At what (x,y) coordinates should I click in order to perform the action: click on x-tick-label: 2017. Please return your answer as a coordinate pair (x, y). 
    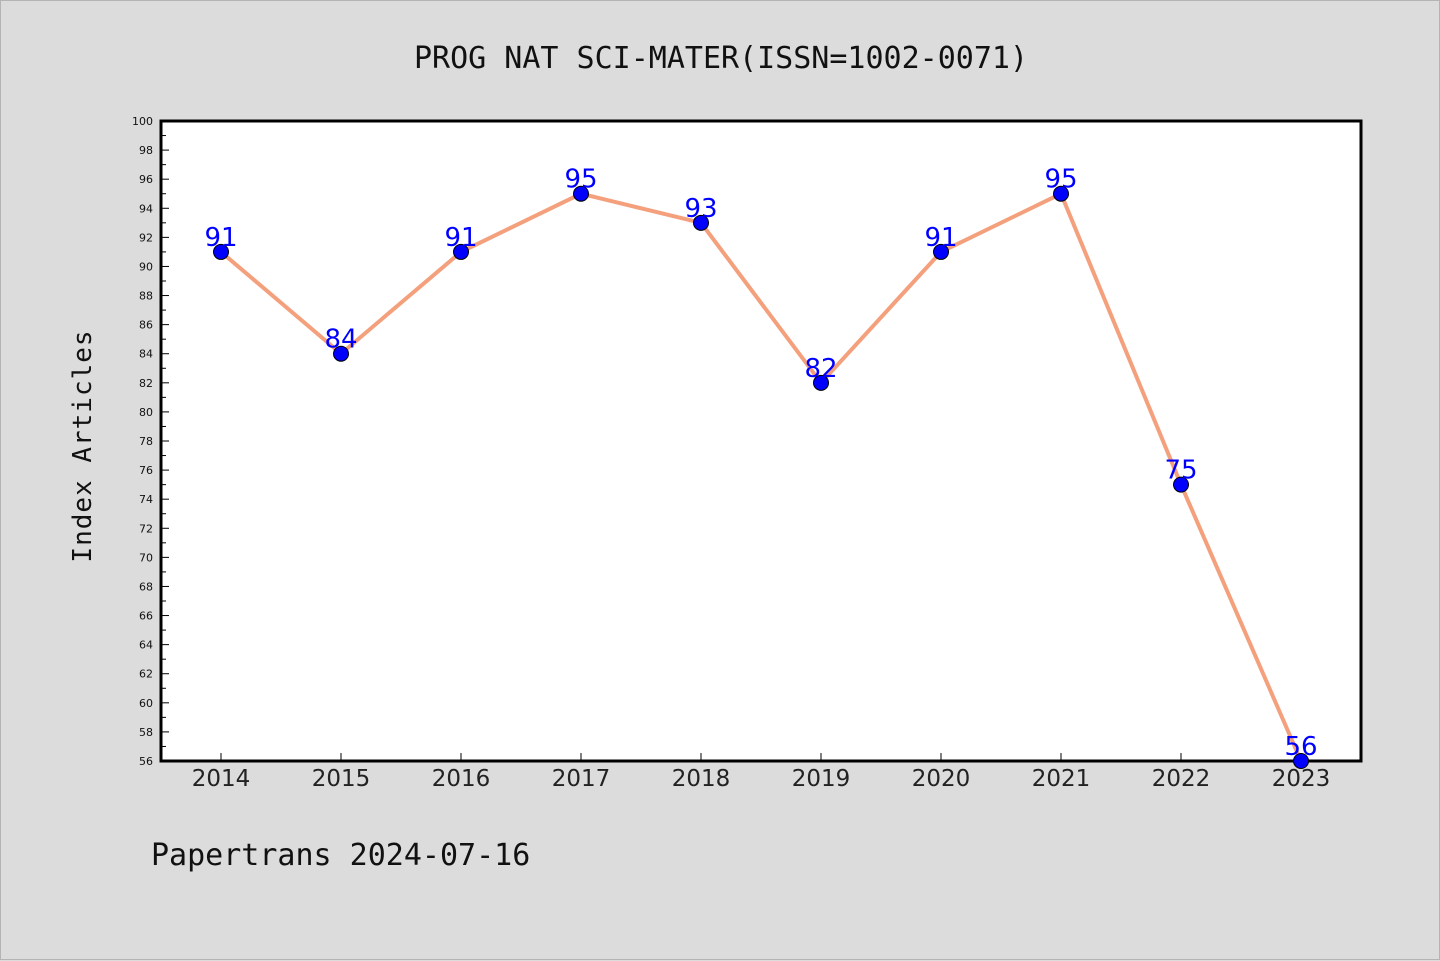
    Looking at the image, I should click on (581, 779).